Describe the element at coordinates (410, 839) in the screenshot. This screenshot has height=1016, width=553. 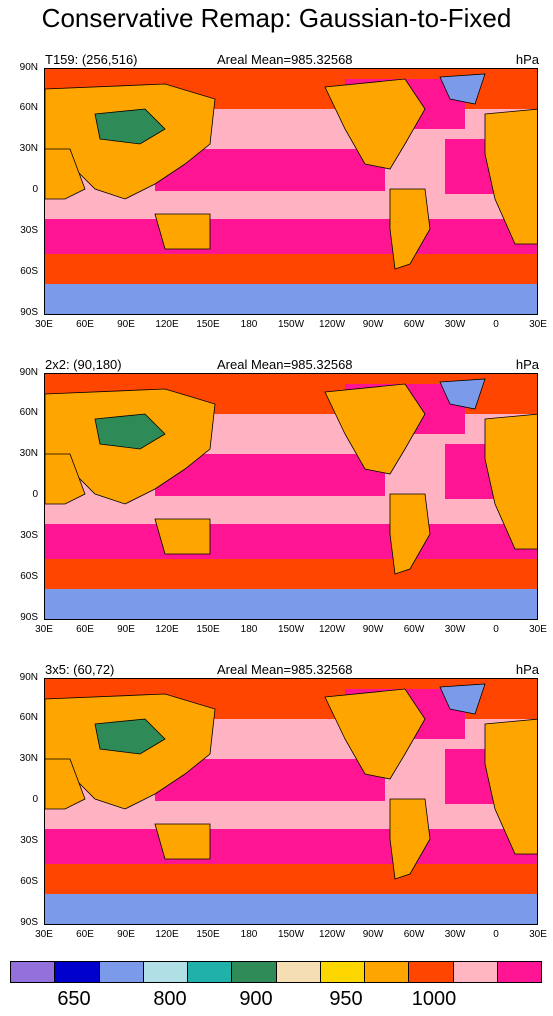
I see `south-america` at that location.